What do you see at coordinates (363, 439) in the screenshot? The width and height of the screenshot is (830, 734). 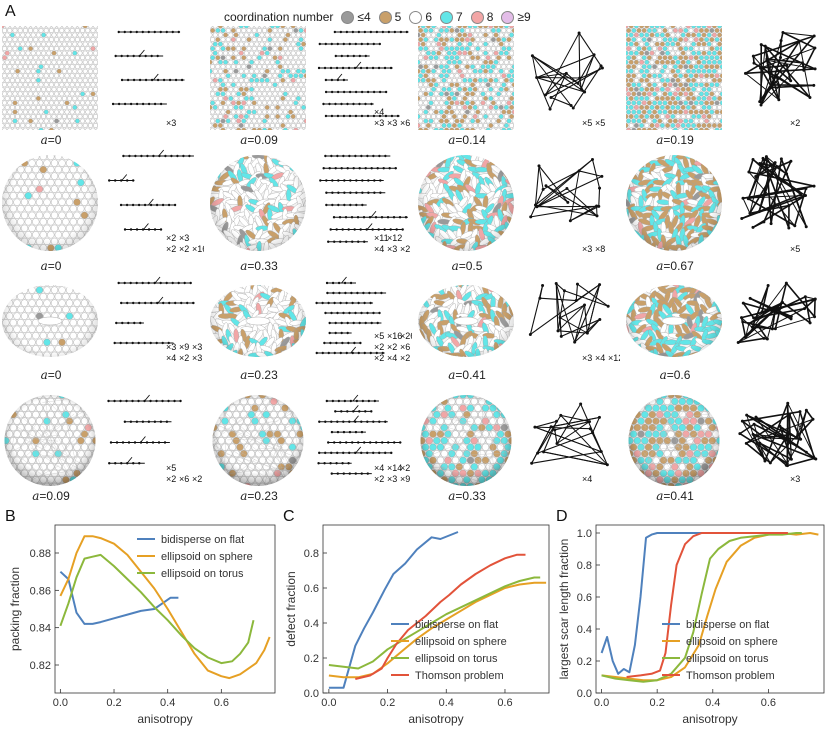 I see `scar-network: ×2 ×3 ×9 ×4 ×14×2` at bounding box center [363, 439].